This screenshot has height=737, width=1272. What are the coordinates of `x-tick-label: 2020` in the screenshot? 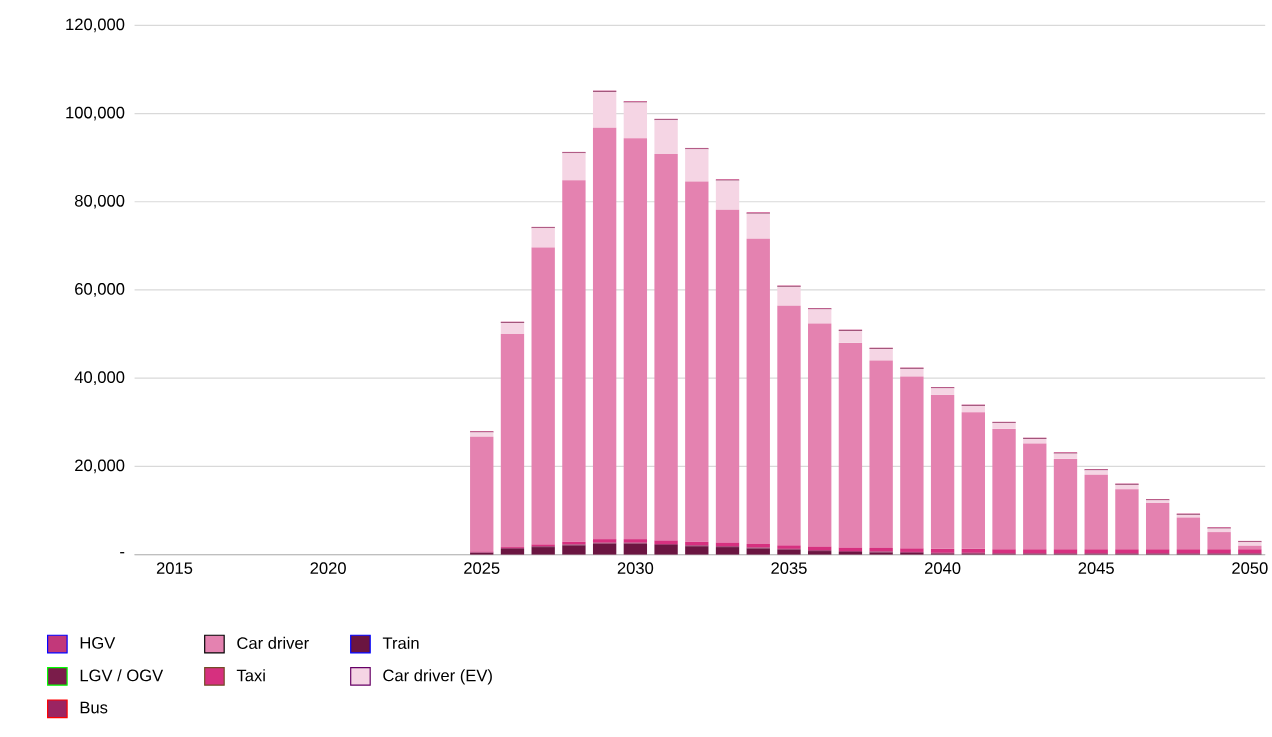 It's located at (328, 568).